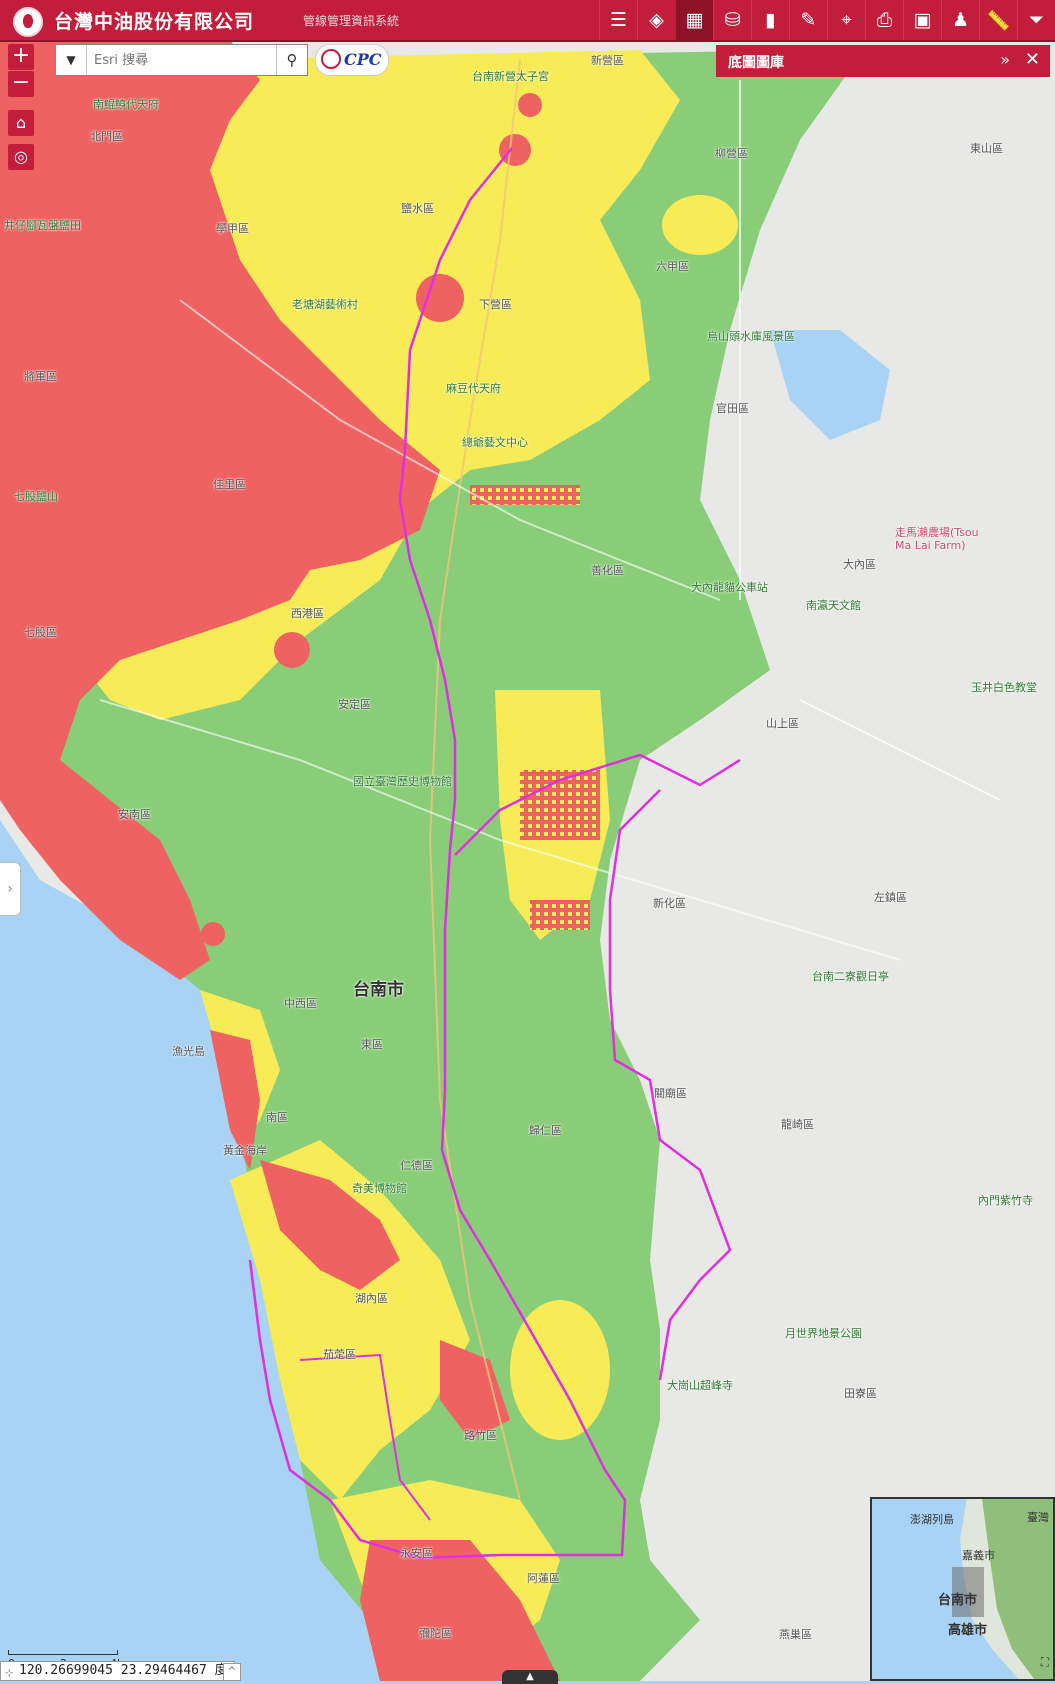 The image size is (1055, 1684). What do you see at coordinates (884, 20) in the screenshot?
I see `print-icon: ⎙` at bounding box center [884, 20].